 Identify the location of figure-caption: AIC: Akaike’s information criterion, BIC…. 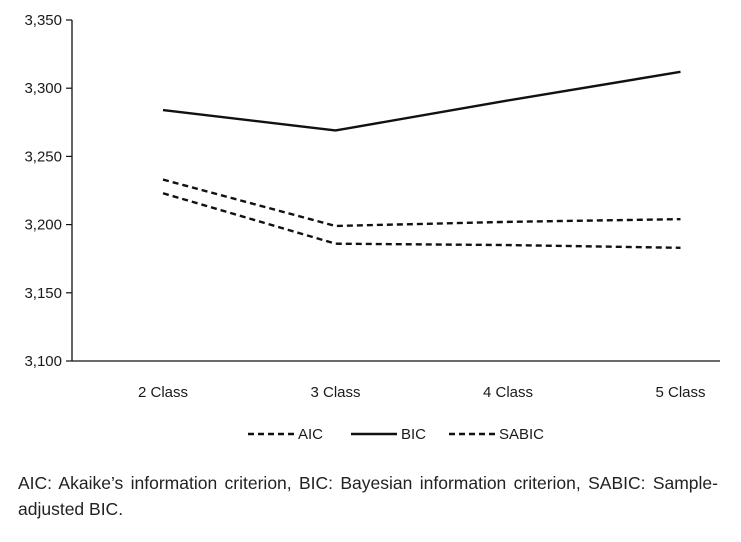
(368, 496).